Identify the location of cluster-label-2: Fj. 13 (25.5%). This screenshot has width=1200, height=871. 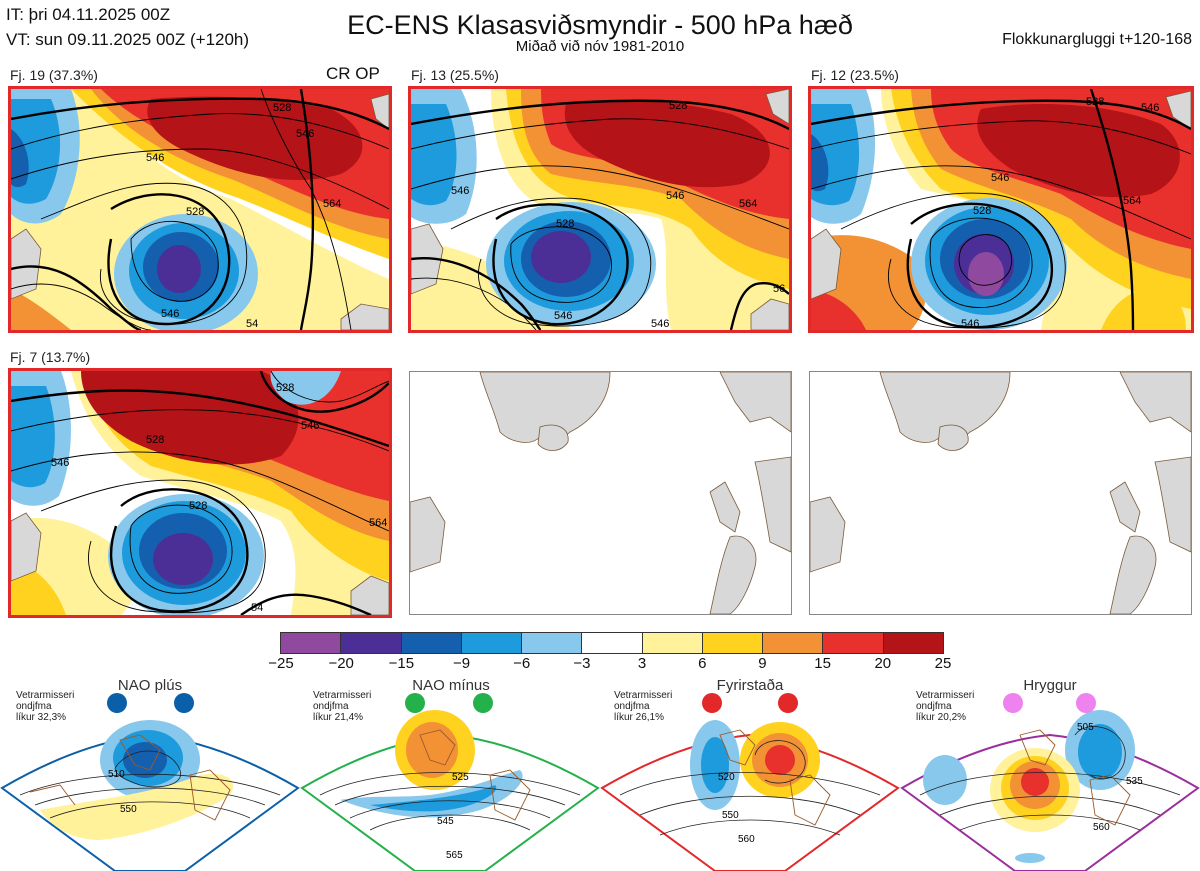
(455, 75).